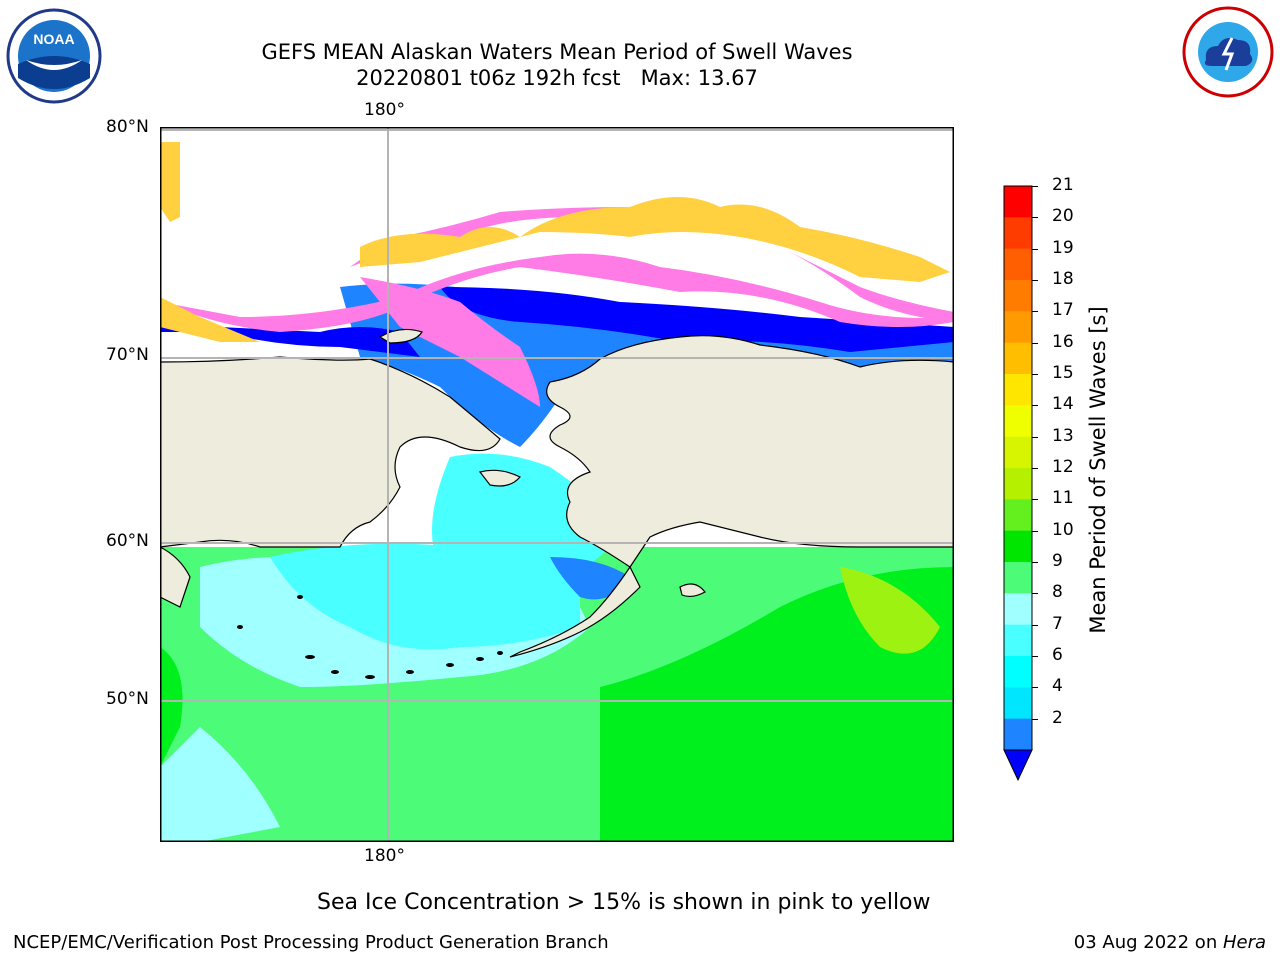 This screenshot has height=960, width=1280. I want to click on colorbar, so click(1020, 485).